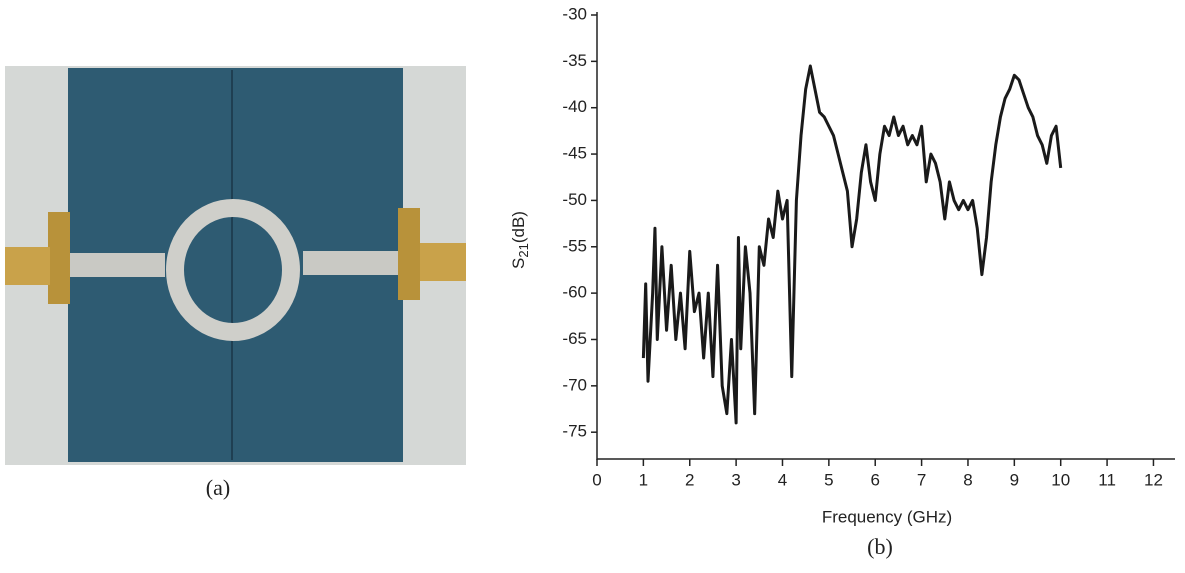 The height and width of the screenshot is (573, 1185). What do you see at coordinates (828, 479) in the screenshot?
I see `x-tick-label: 5` at bounding box center [828, 479].